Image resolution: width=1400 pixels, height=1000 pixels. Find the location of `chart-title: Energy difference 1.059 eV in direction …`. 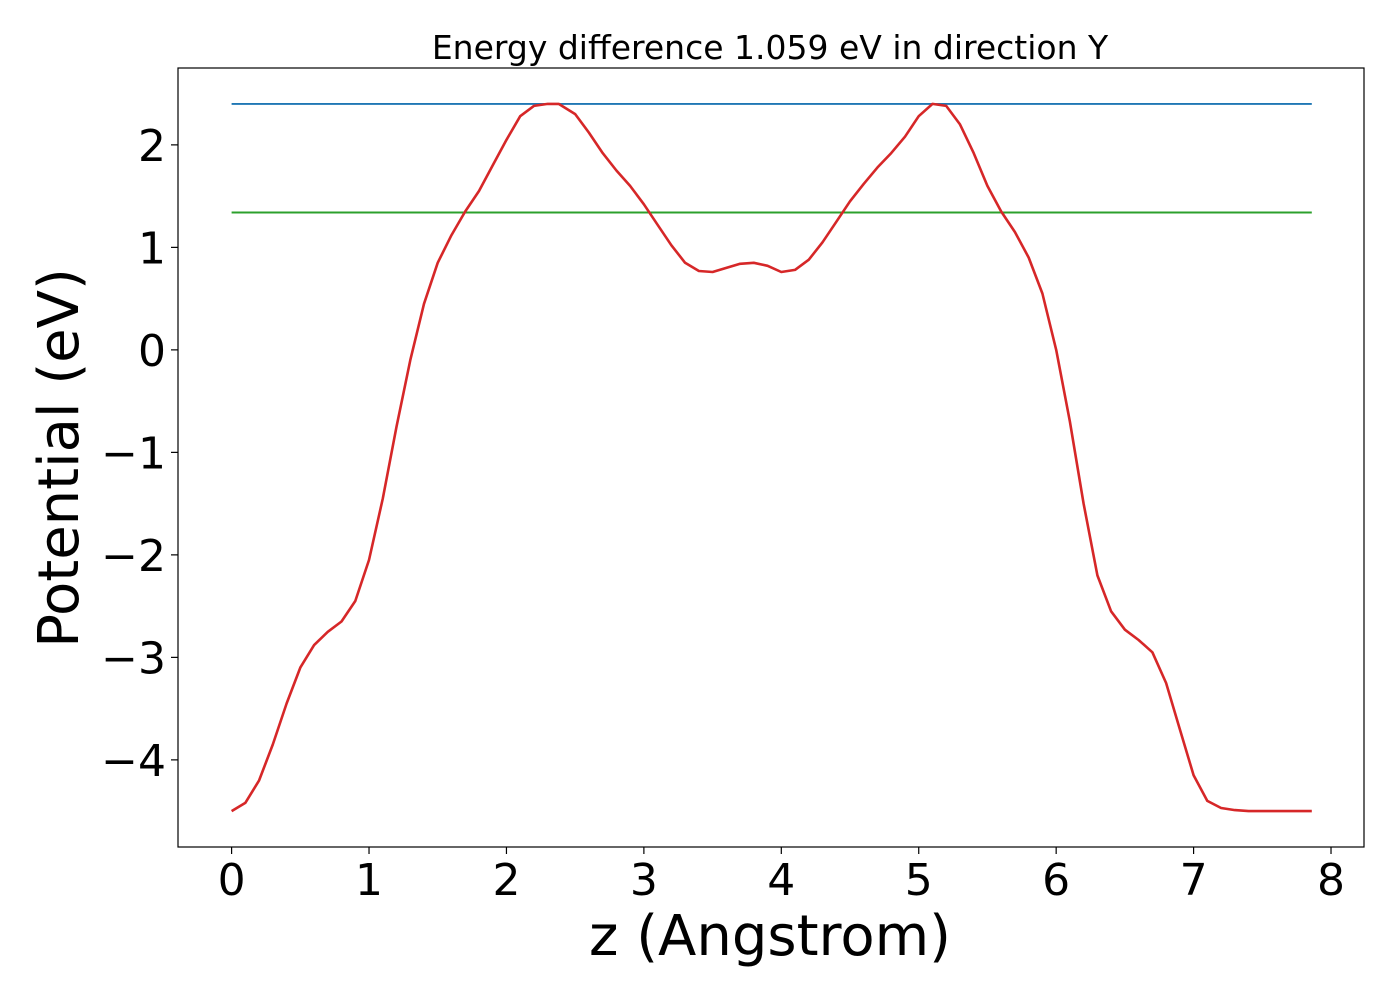

chart-title: Energy difference 1.059 eV in direction … is located at coordinates (770, 47).